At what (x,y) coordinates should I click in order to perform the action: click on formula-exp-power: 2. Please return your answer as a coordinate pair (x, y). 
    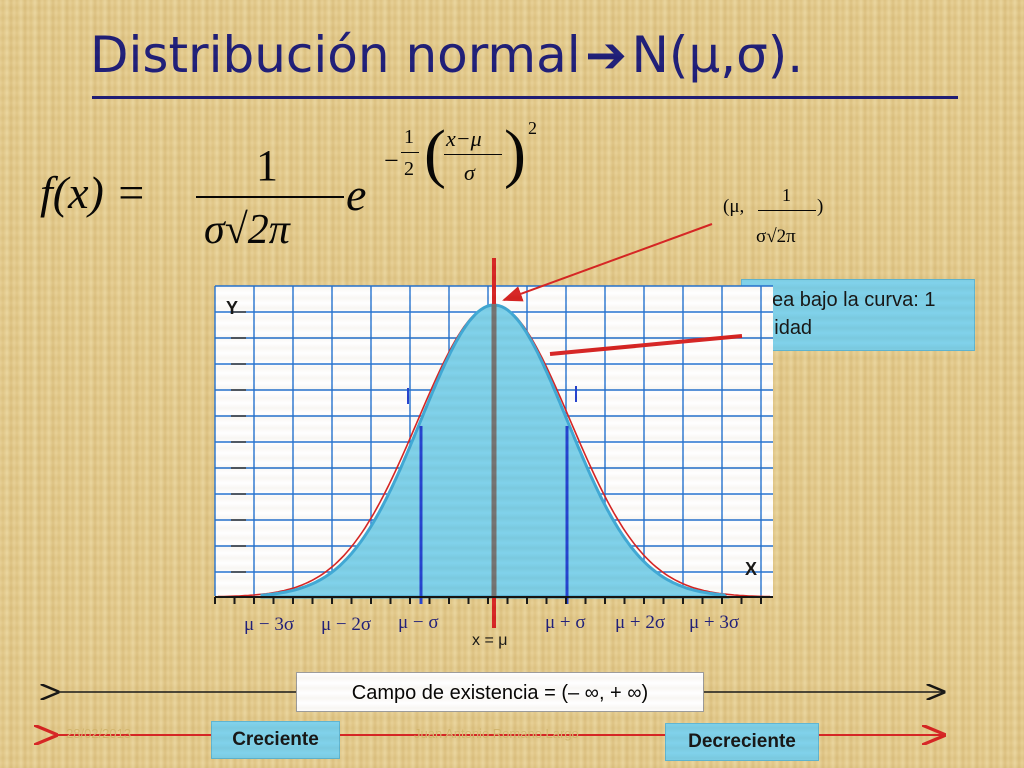
    Looking at the image, I should click on (532, 128).